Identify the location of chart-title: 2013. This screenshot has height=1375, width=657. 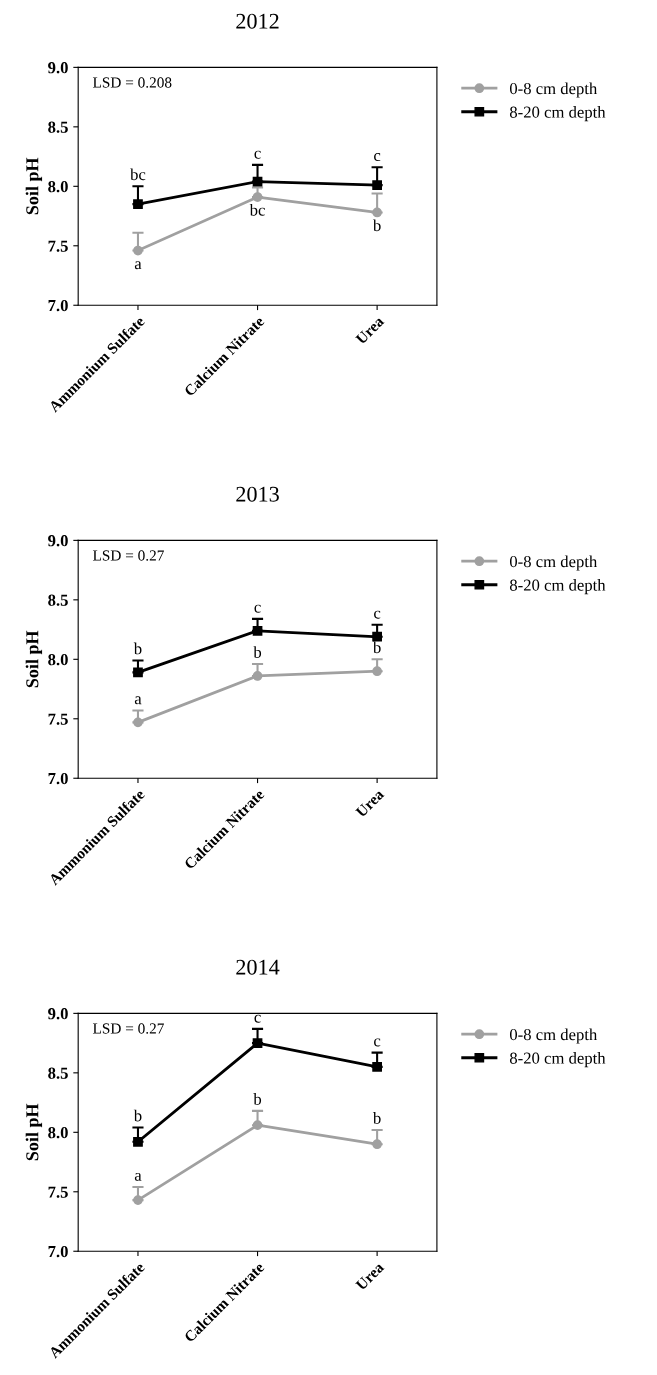
(257, 494).